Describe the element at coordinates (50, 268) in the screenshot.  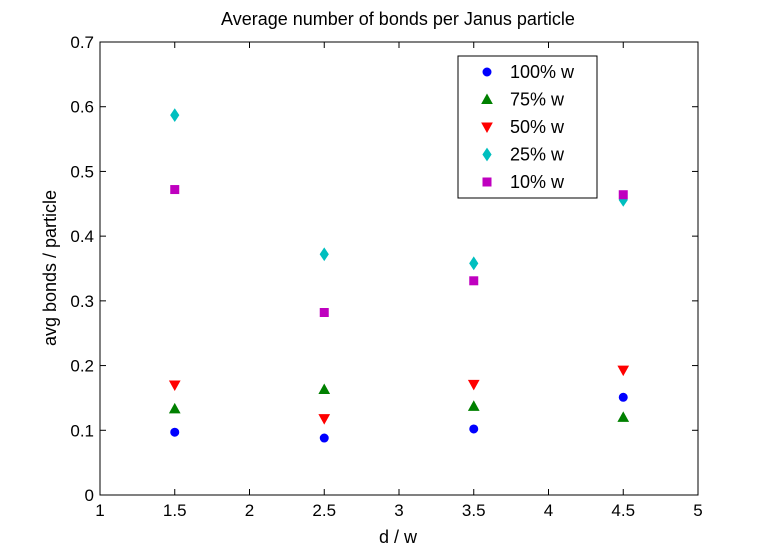
I see `y-axis-title: avg bonds / particle` at that location.